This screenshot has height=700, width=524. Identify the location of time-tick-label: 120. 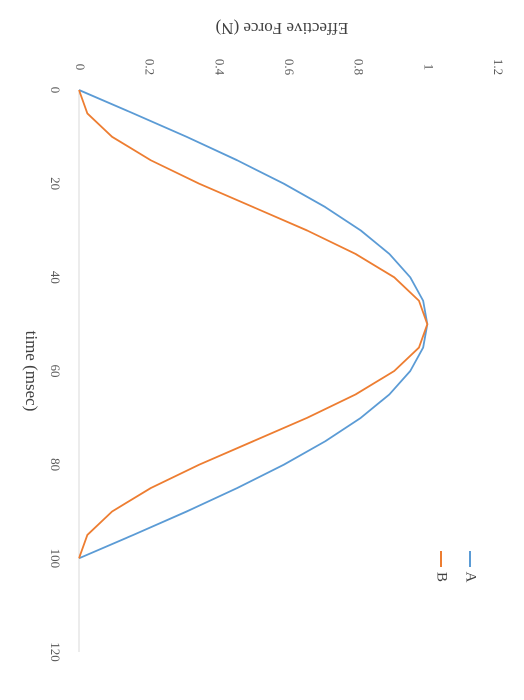
(55, 652).